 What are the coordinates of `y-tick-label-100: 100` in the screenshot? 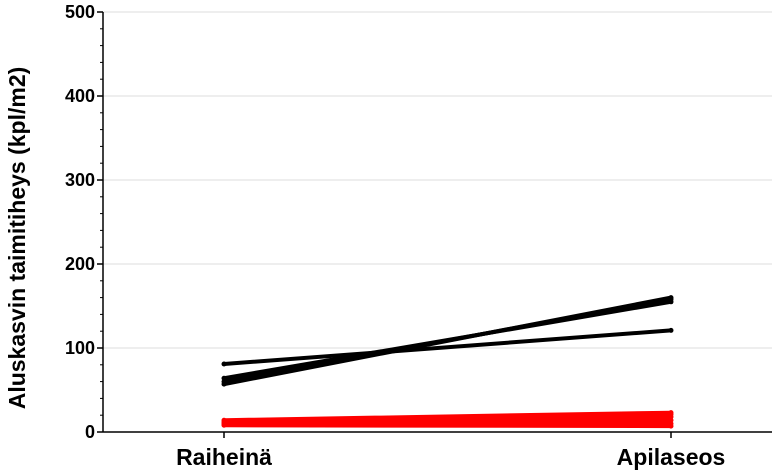 It's located at (80, 348).